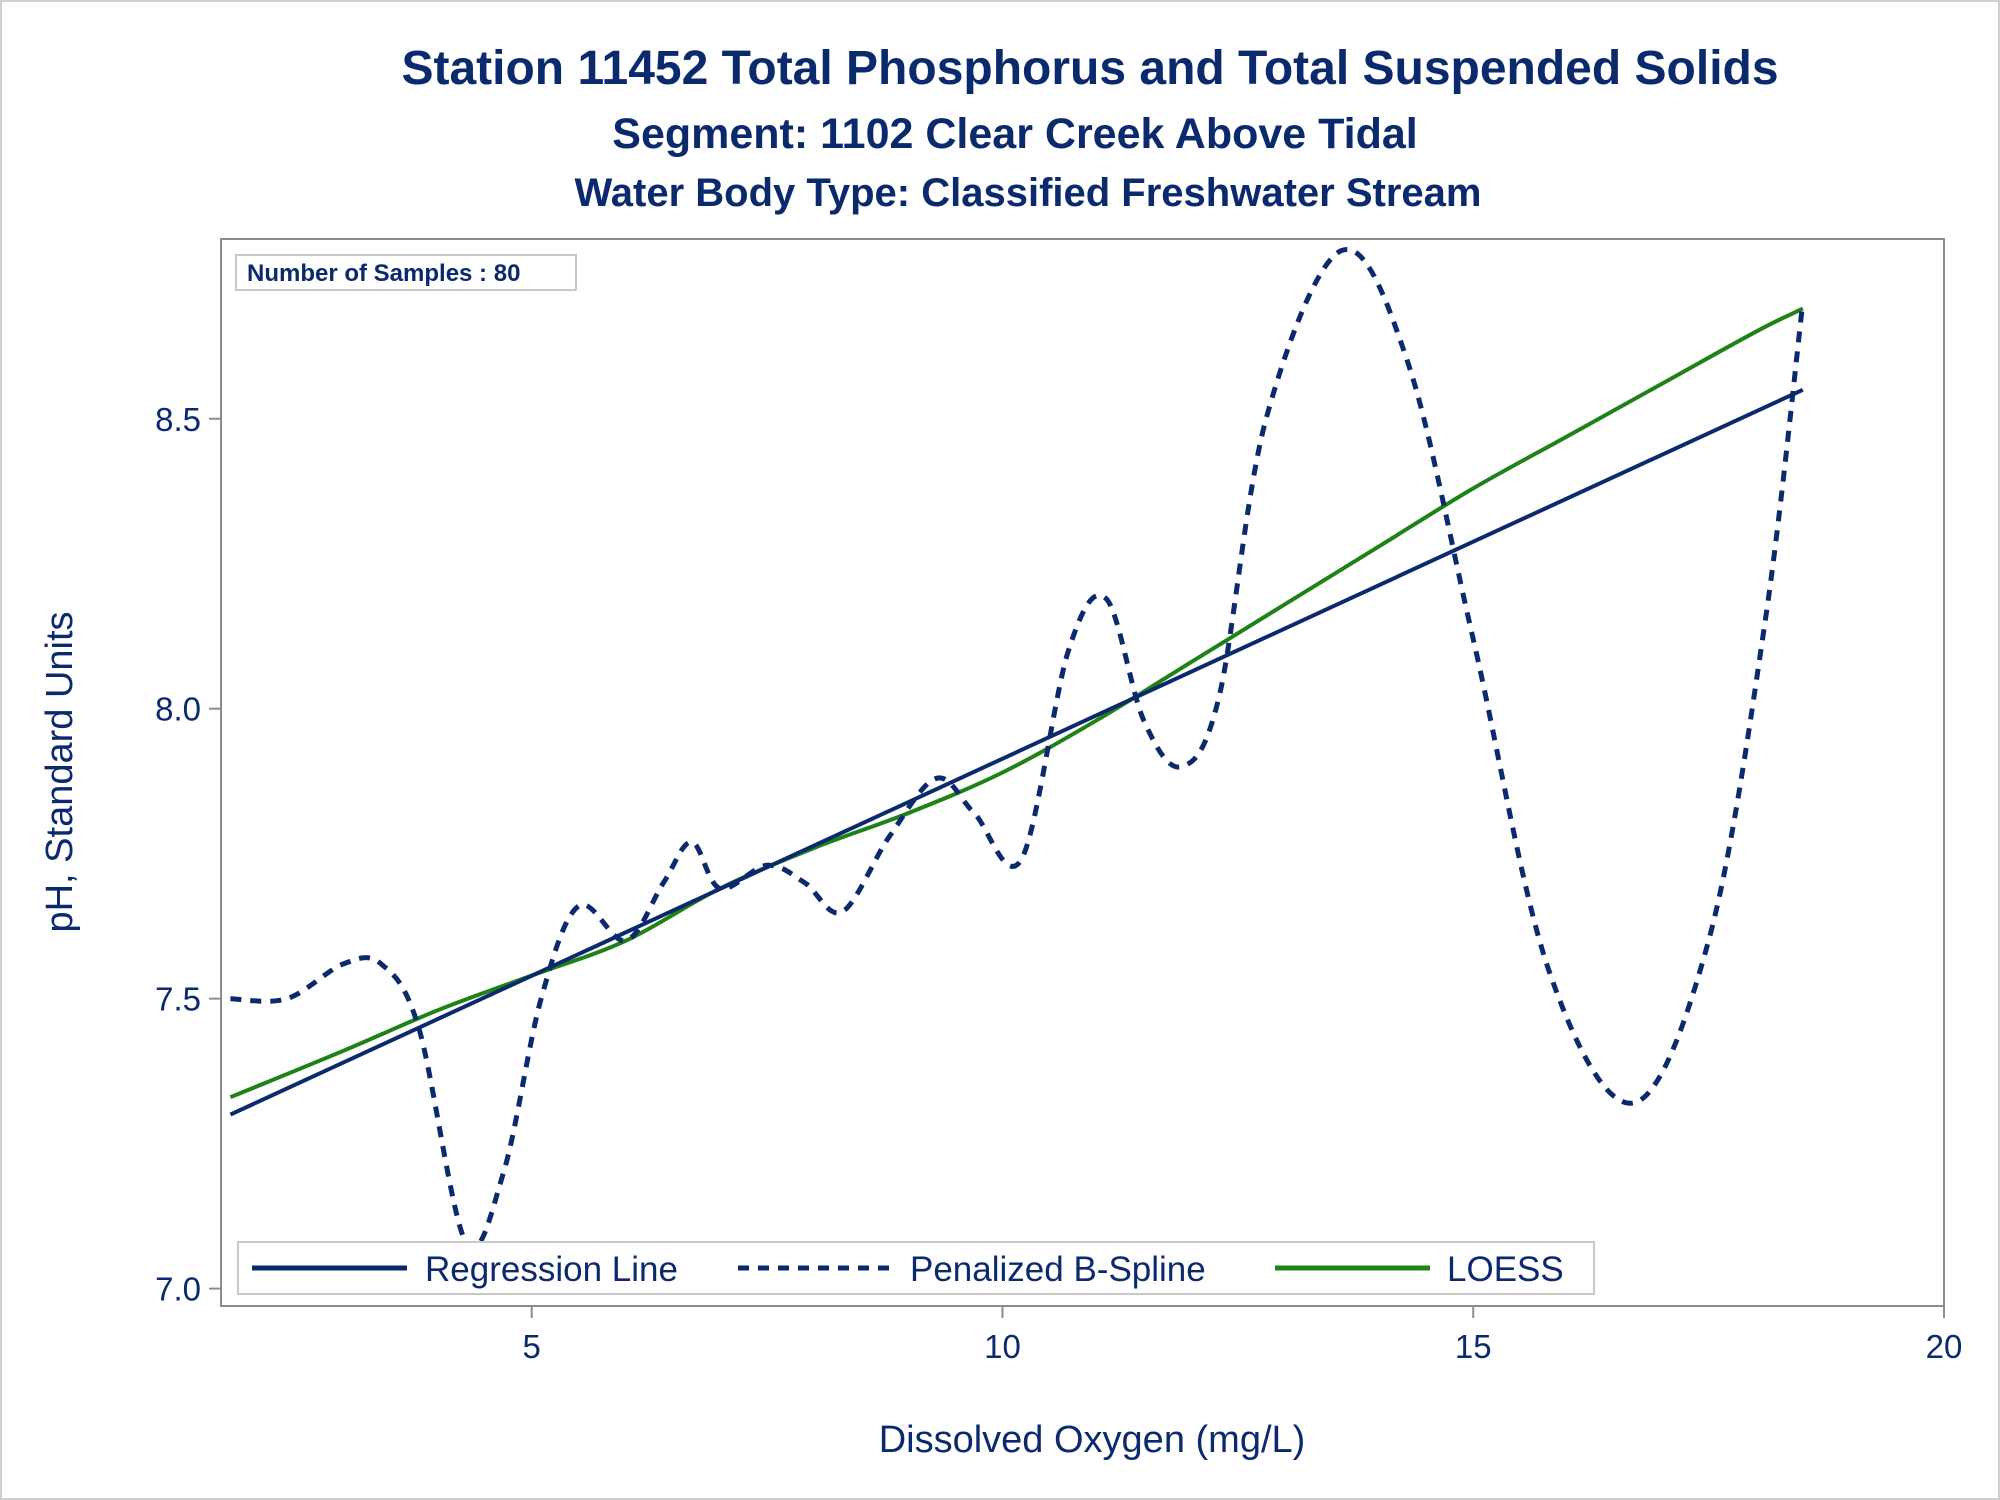 The image size is (2000, 1500). What do you see at coordinates (1002, 1346) in the screenshot?
I see `x-tick-label: 10` at bounding box center [1002, 1346].